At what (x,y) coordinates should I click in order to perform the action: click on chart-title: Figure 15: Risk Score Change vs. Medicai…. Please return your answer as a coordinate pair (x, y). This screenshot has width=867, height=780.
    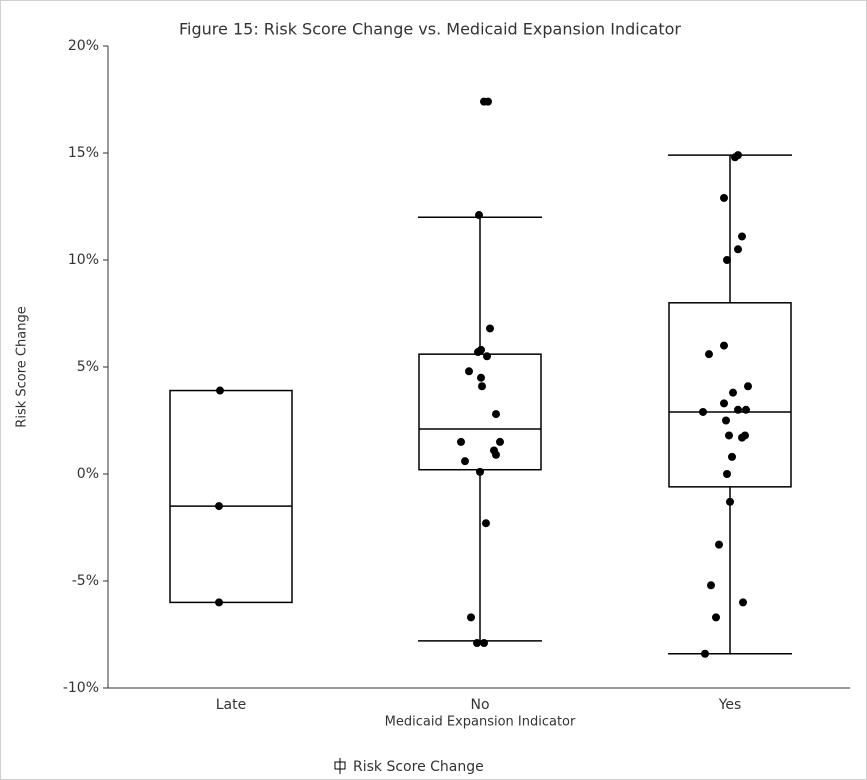
    Looking at the image, I should click on (430, 29).